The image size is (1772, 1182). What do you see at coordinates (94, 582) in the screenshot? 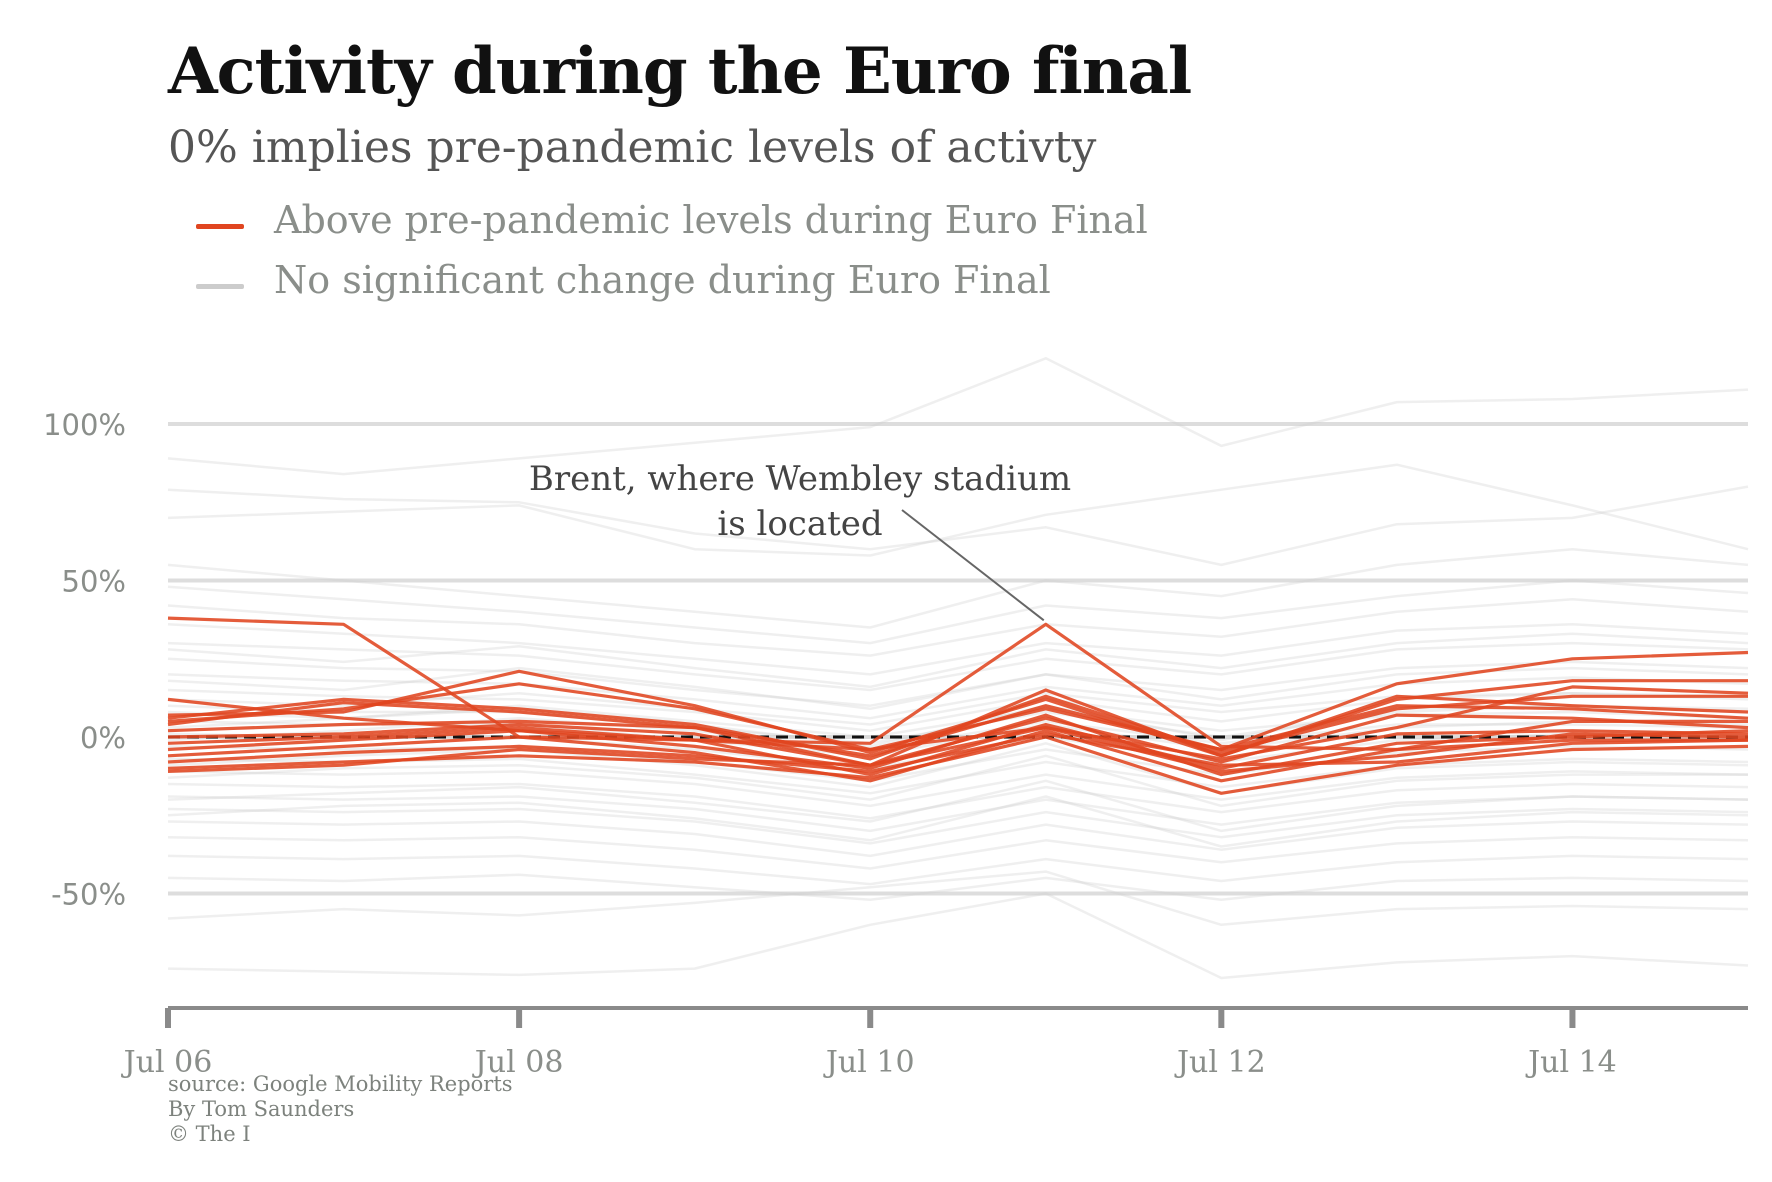
I see `y-tick-label: 50%` at bounding box center [94, 582].